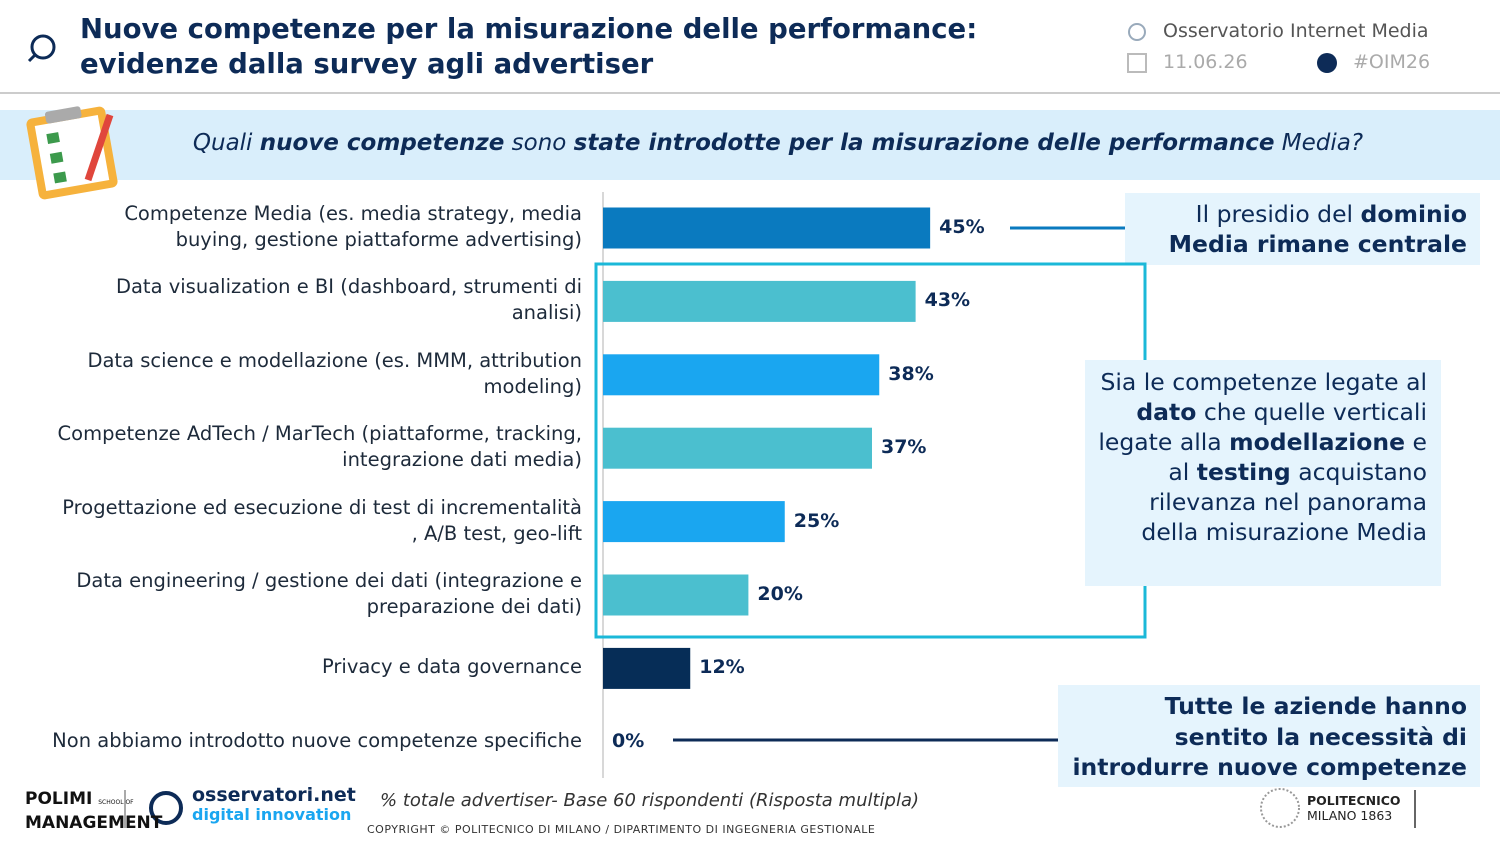 The width and height of the screenshot is (1500, 845). I want to click on brand-icon, so click(1137, 32).